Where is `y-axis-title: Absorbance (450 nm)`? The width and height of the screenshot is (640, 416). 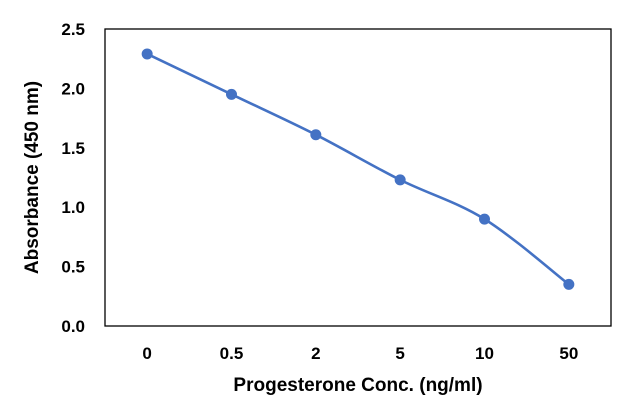 y-axis-title: Absorbance (450 nm) is located at coordinates (32, 177).